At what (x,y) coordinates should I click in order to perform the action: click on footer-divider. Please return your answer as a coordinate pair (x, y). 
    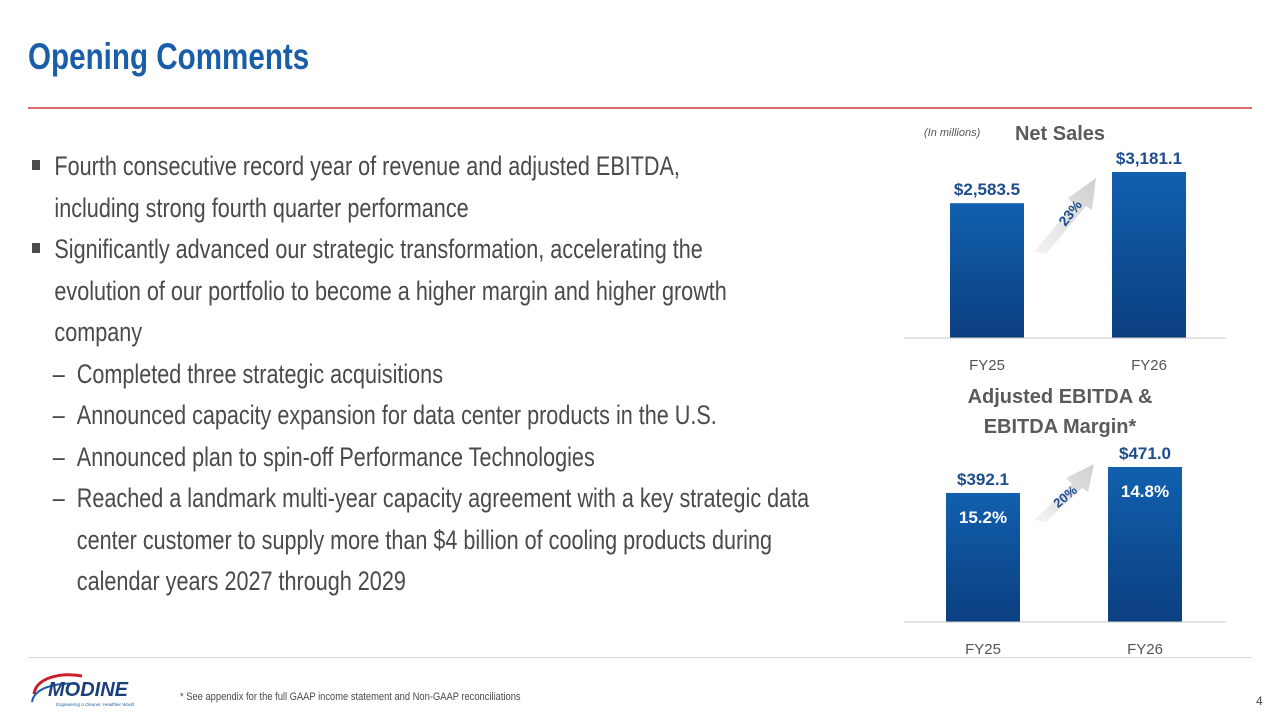
    Looking at the image, I should click on (640, 657).